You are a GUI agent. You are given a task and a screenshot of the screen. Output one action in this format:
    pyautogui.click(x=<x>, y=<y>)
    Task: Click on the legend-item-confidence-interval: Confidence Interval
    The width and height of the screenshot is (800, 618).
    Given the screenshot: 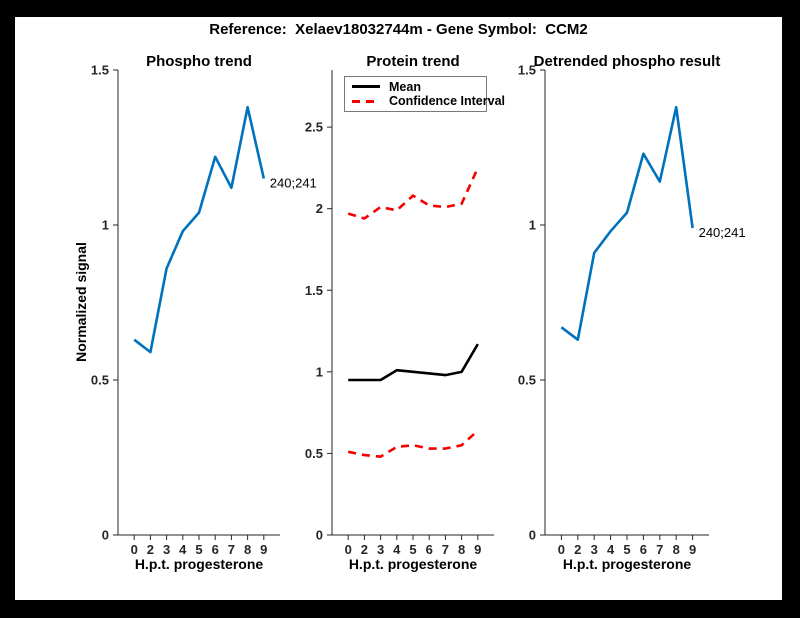 What is the action you would take?
    pyautogui.click(x=428, y=101)
    